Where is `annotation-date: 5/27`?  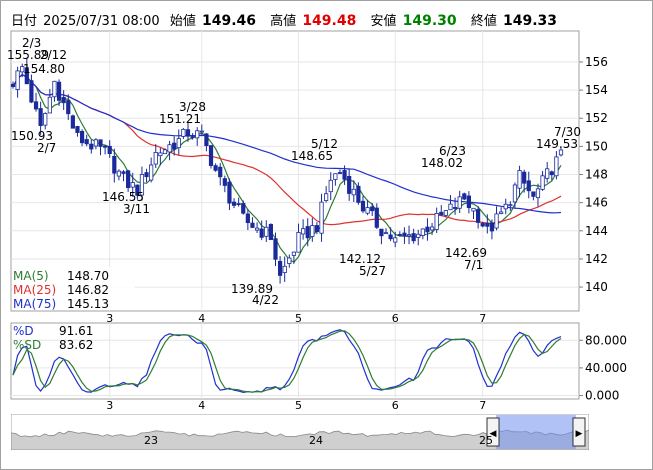
annotation-date: 5/27 is located at coordinates (372, 271).